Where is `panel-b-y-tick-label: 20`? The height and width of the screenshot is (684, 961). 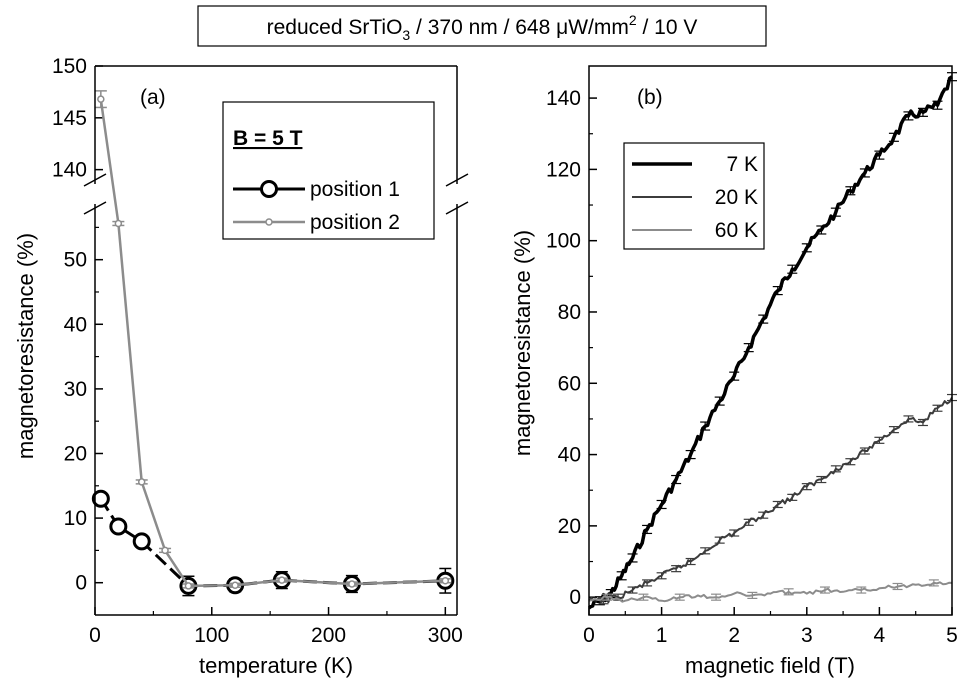
panel-b-y-tick-label: 20 is located at coordinates (569, 526).